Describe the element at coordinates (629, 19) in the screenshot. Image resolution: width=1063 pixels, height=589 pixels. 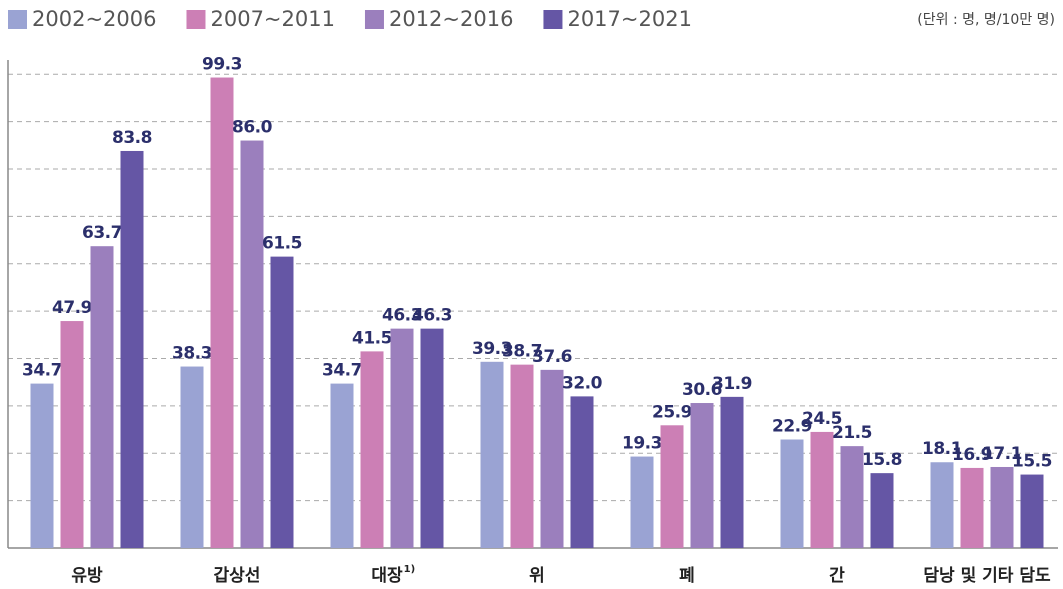
I see `legend-label: 2017~2021` at that location.